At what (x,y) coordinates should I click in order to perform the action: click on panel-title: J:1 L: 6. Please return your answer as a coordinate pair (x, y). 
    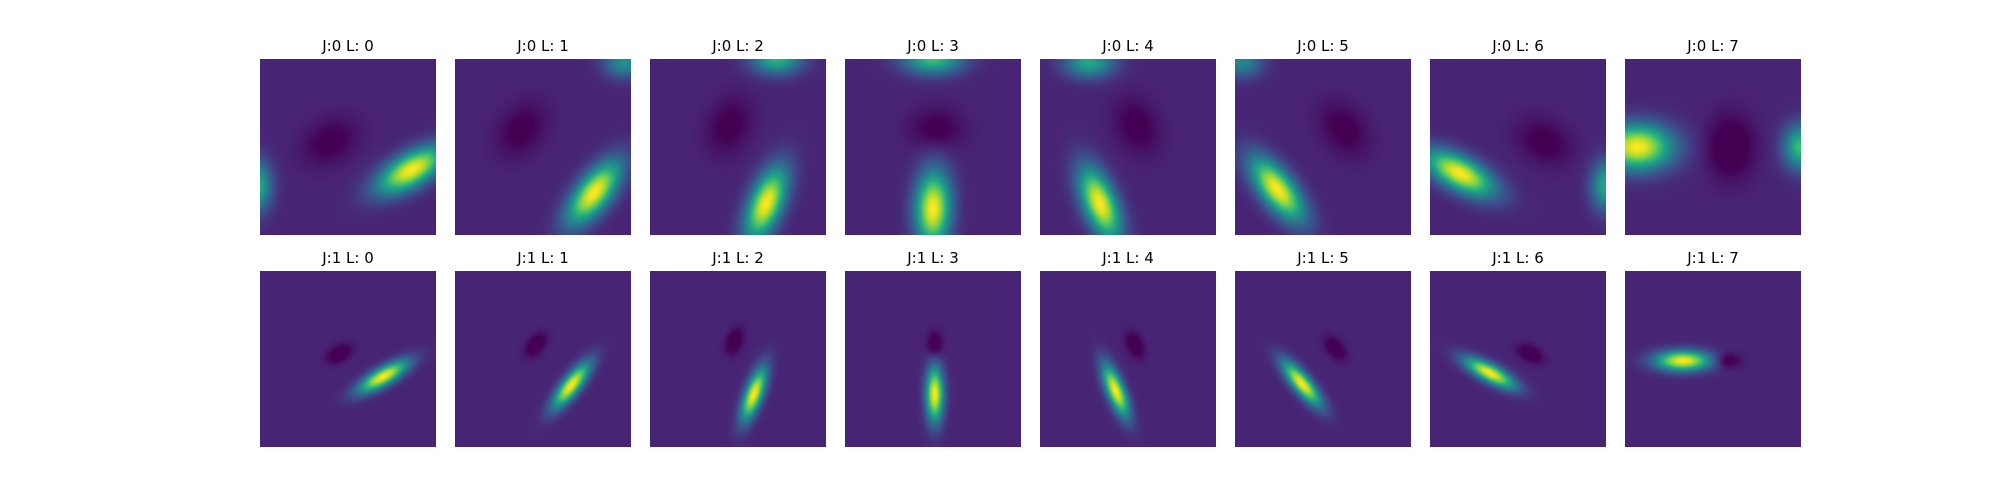
    Looking at the image, I should click on (1517, 258).